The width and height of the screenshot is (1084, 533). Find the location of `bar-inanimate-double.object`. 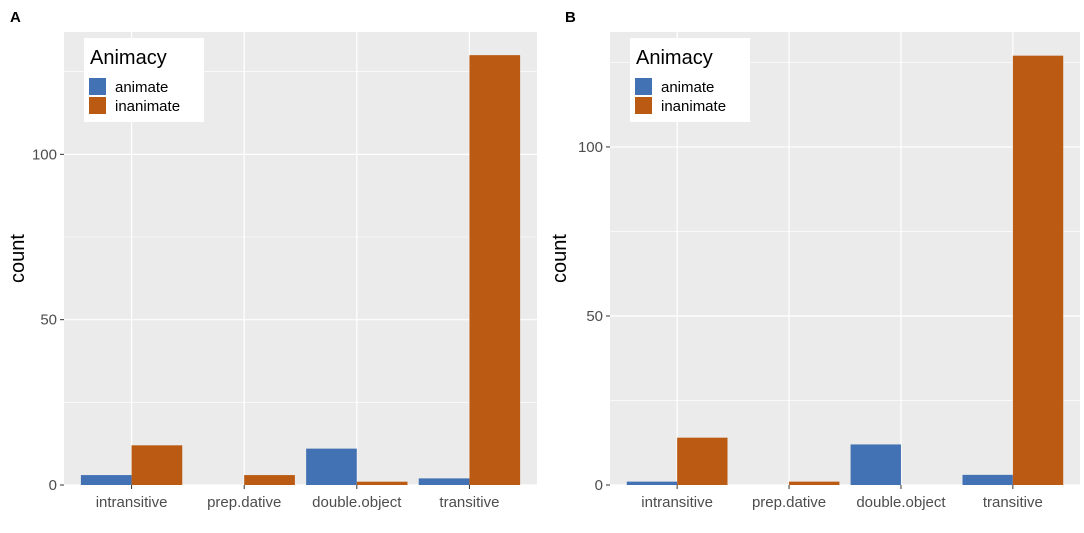

bar-inanimate-double.object is located at coordinates (382, 483).